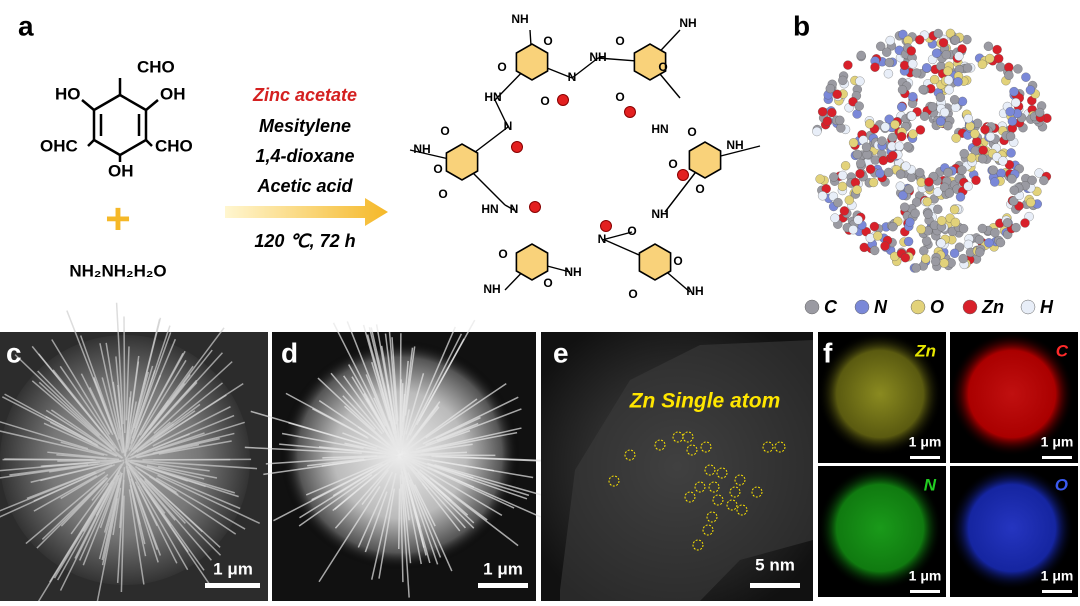 The height and width of the screenshot is (606, 1080). What do you see at coordinates (881, 307) in the screenshot?
I see `legend-label: N` at bounding box center [881, 307].